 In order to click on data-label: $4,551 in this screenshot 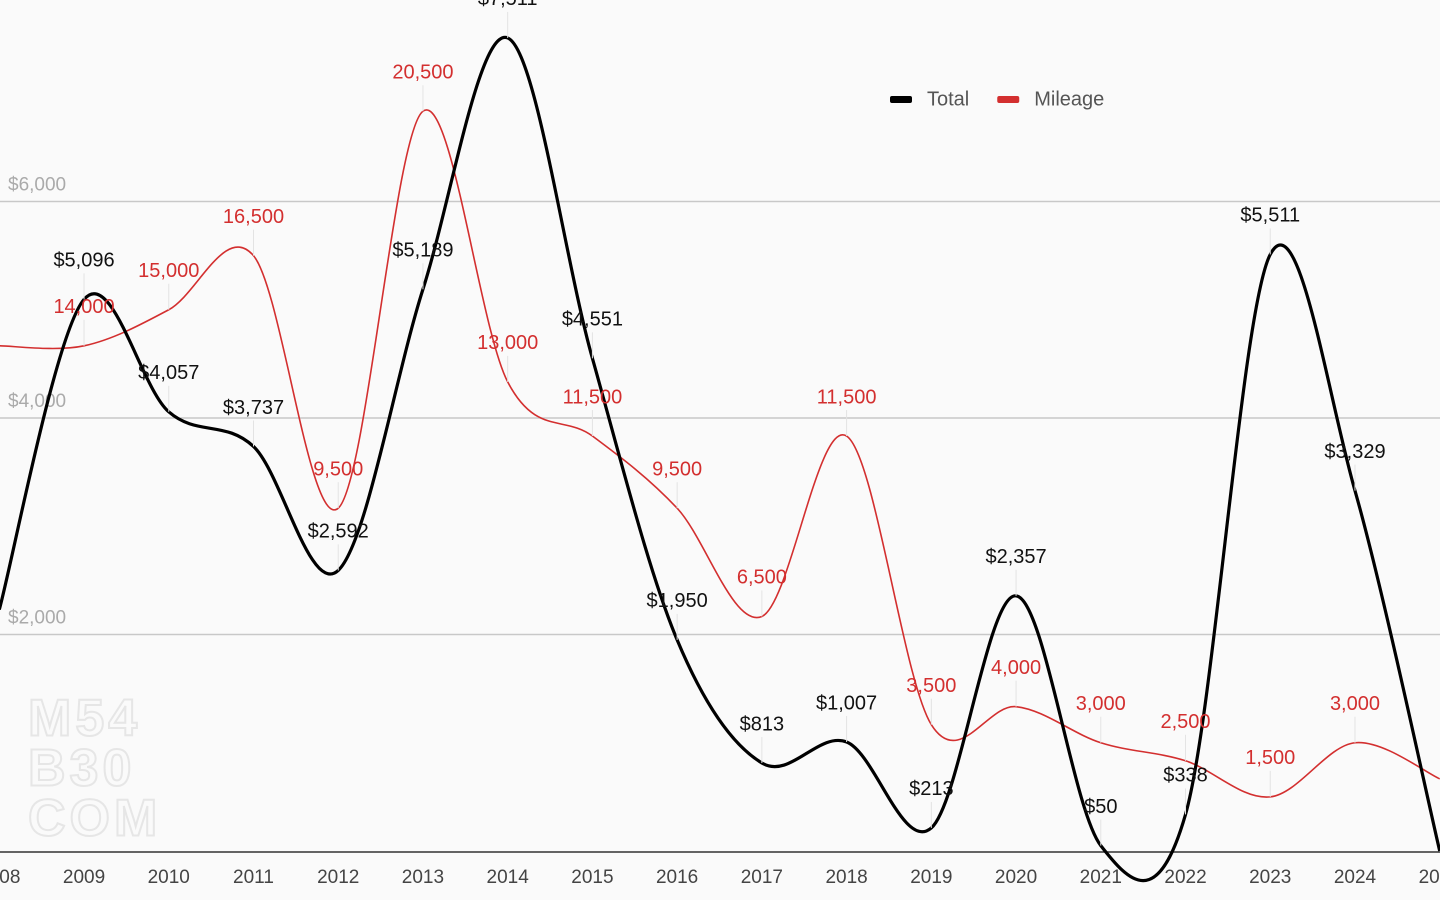, I will do `click(592, 320)`.